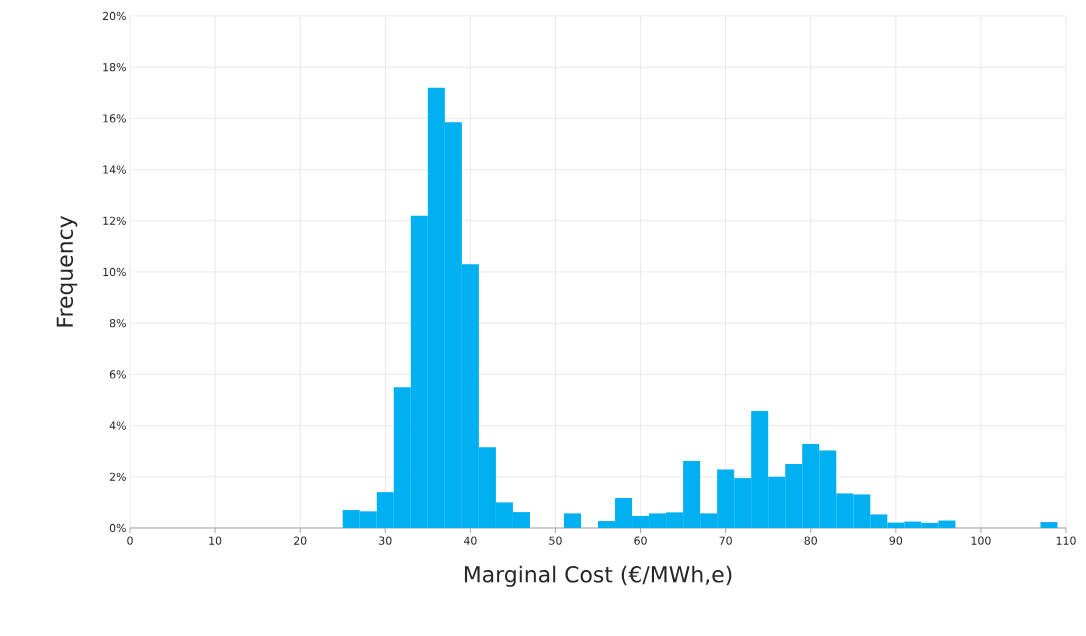 The width and height of the screenshot is (1086, 636). What do you see at coordinates (385, 540) in the screenshot?
I see `x-tick-label: 30` at bounding box center [385, 540].